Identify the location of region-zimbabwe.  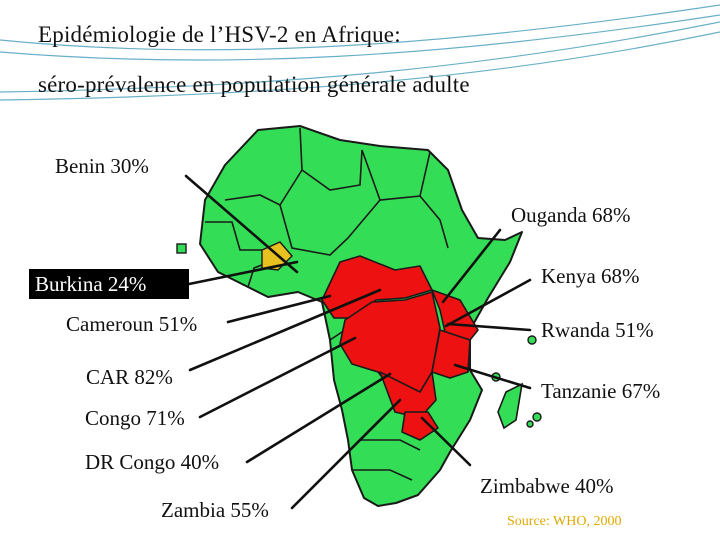
(420, 426).